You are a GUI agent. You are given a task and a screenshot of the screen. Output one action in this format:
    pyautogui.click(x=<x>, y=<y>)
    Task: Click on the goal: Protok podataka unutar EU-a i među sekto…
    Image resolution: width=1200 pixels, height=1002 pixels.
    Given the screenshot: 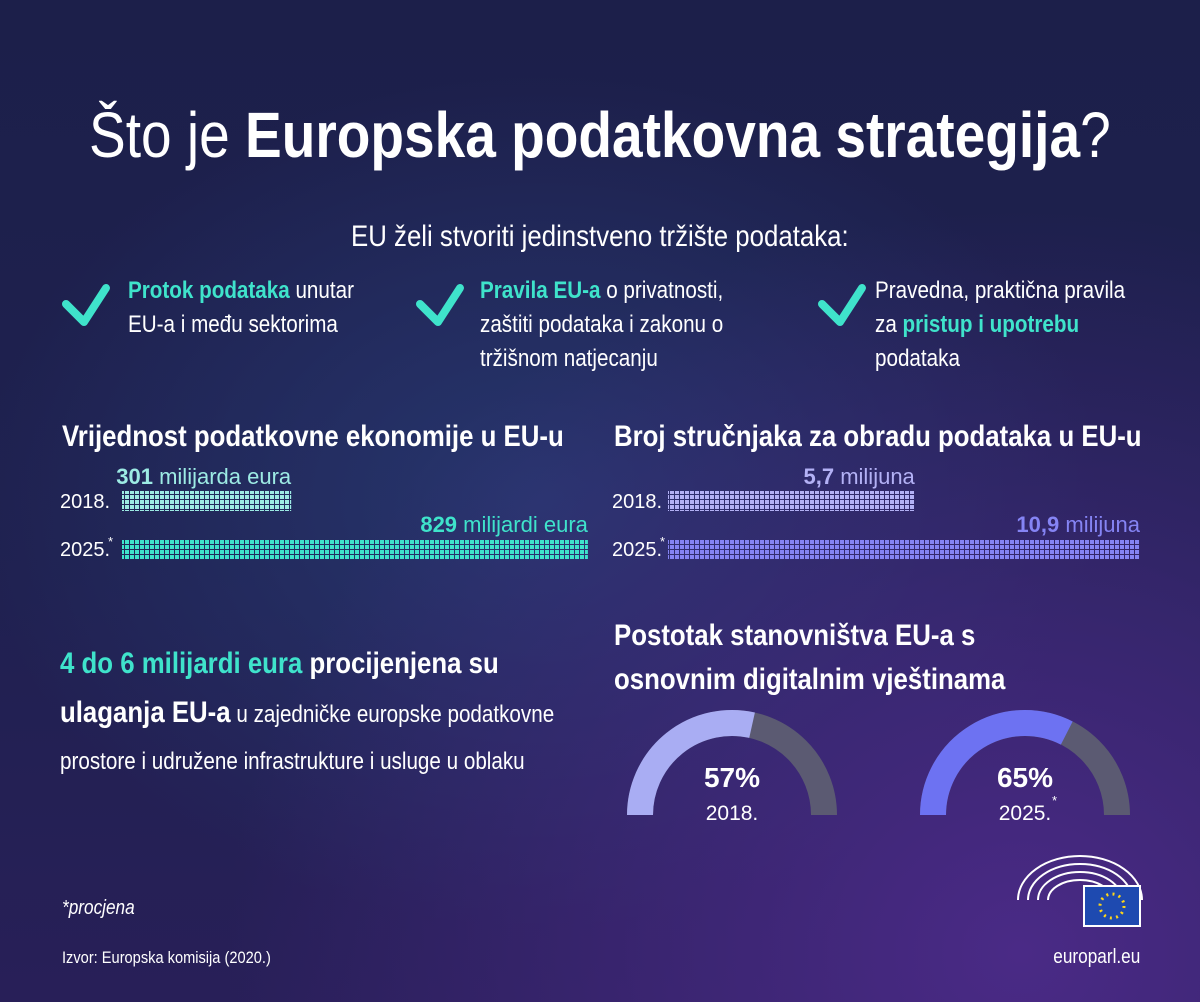 What is the action you would take?
    pyautogui.click(x=241, y=307)
    